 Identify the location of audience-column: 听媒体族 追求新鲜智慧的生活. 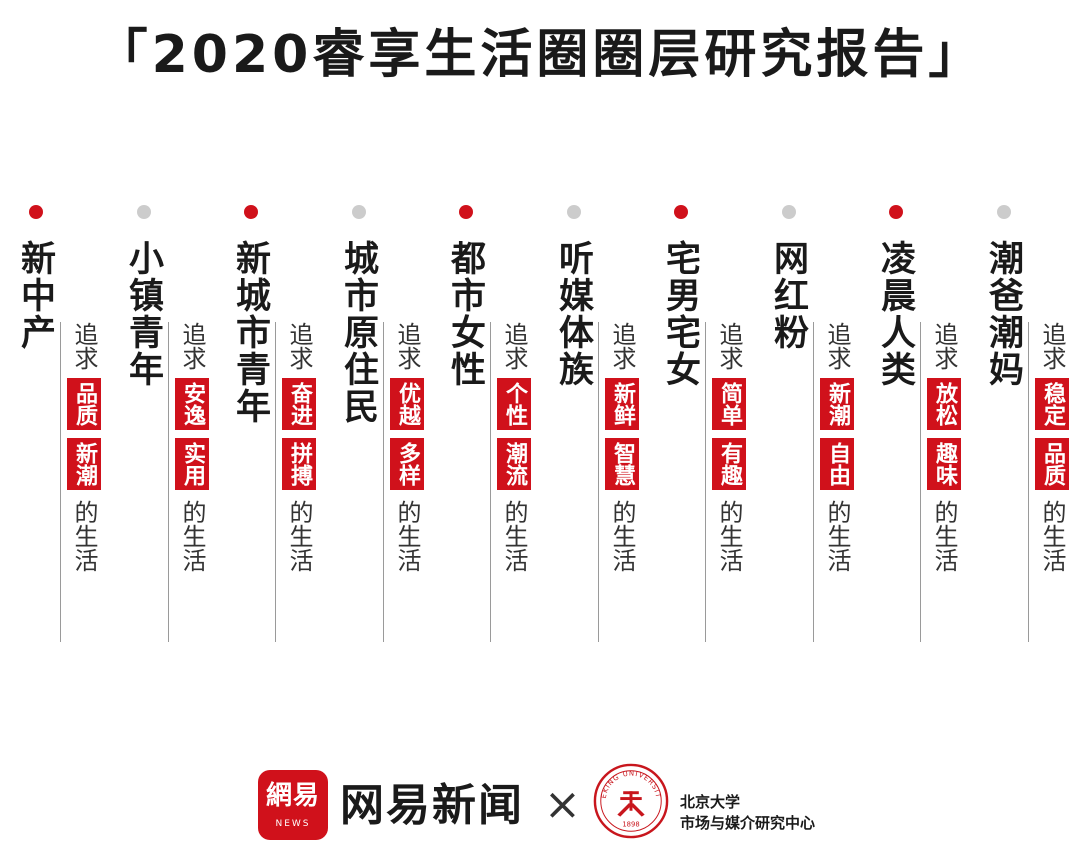
(592, 425).